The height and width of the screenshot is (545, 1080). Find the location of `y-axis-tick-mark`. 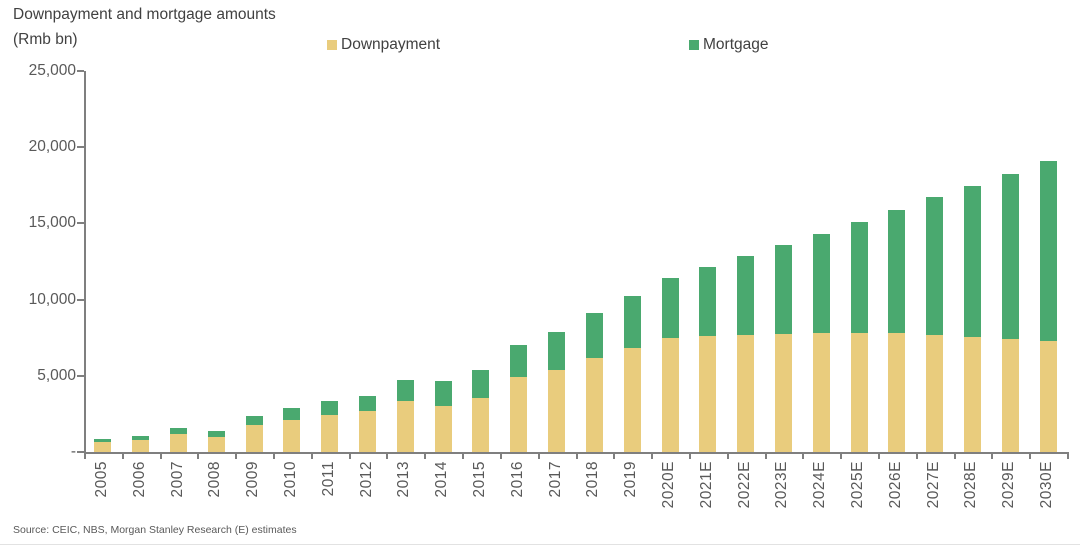

y-axis-tick-mark is located at coordinates (80, 375).